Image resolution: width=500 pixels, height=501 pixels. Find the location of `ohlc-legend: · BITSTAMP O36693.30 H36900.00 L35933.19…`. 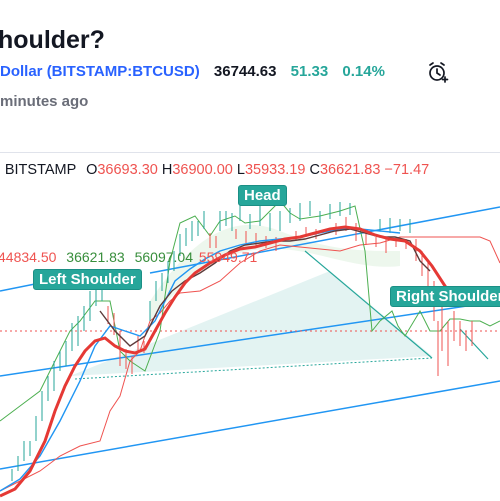

ohlc-legend: · BITSTAMP O36693.30 H36900.00 L35933.19… is located at coordinates (214, 170).